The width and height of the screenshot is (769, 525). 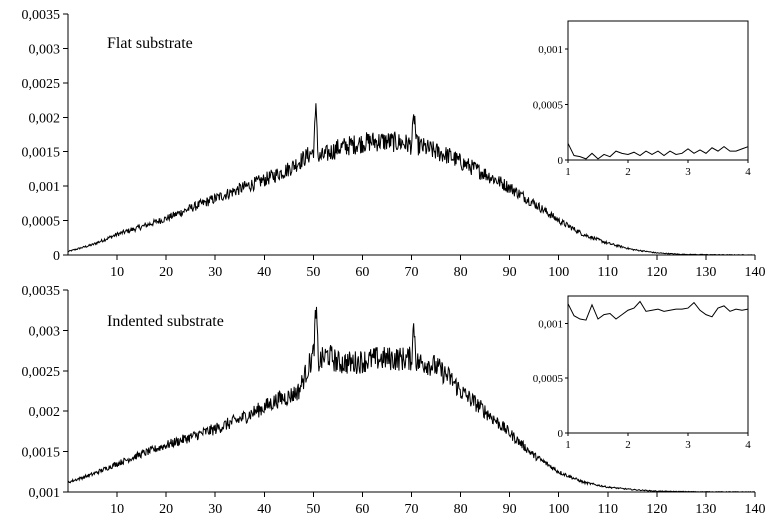 I want to click on y-tick-label: 0, so click(x=56, y=256).